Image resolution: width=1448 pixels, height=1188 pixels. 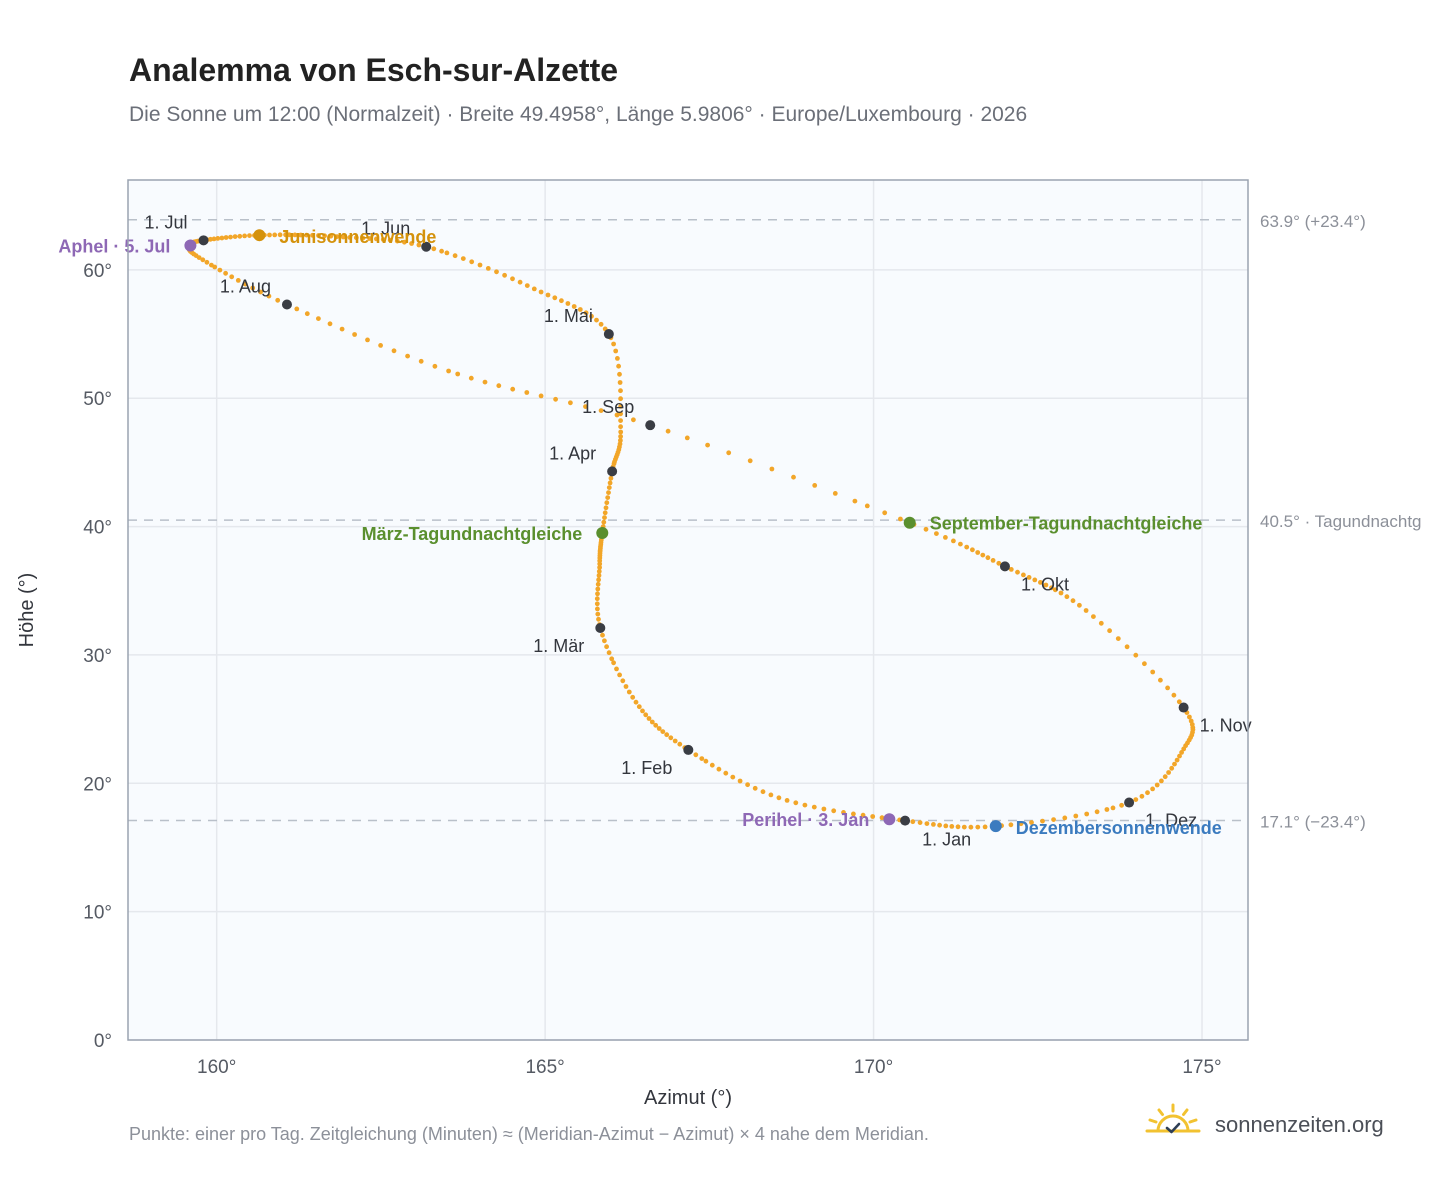 I want to click on x-axis-label: Azimut (°), so click(x=688, y=1098).